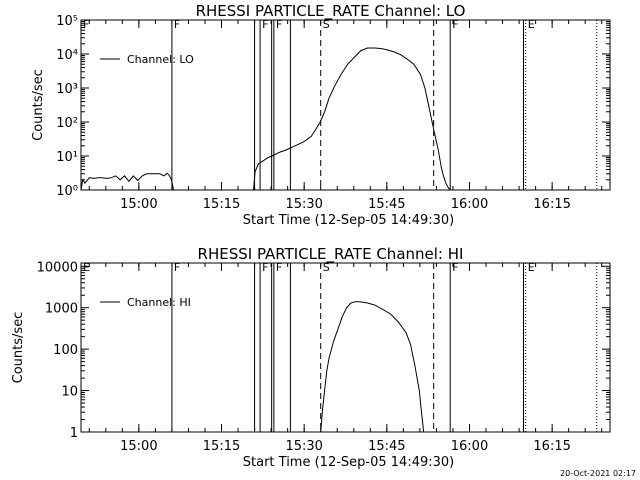  What do you see at coordinates (57, 267) in the screenshot?
I see `y-tick-label: 10000` at bounding box center [57, 267].